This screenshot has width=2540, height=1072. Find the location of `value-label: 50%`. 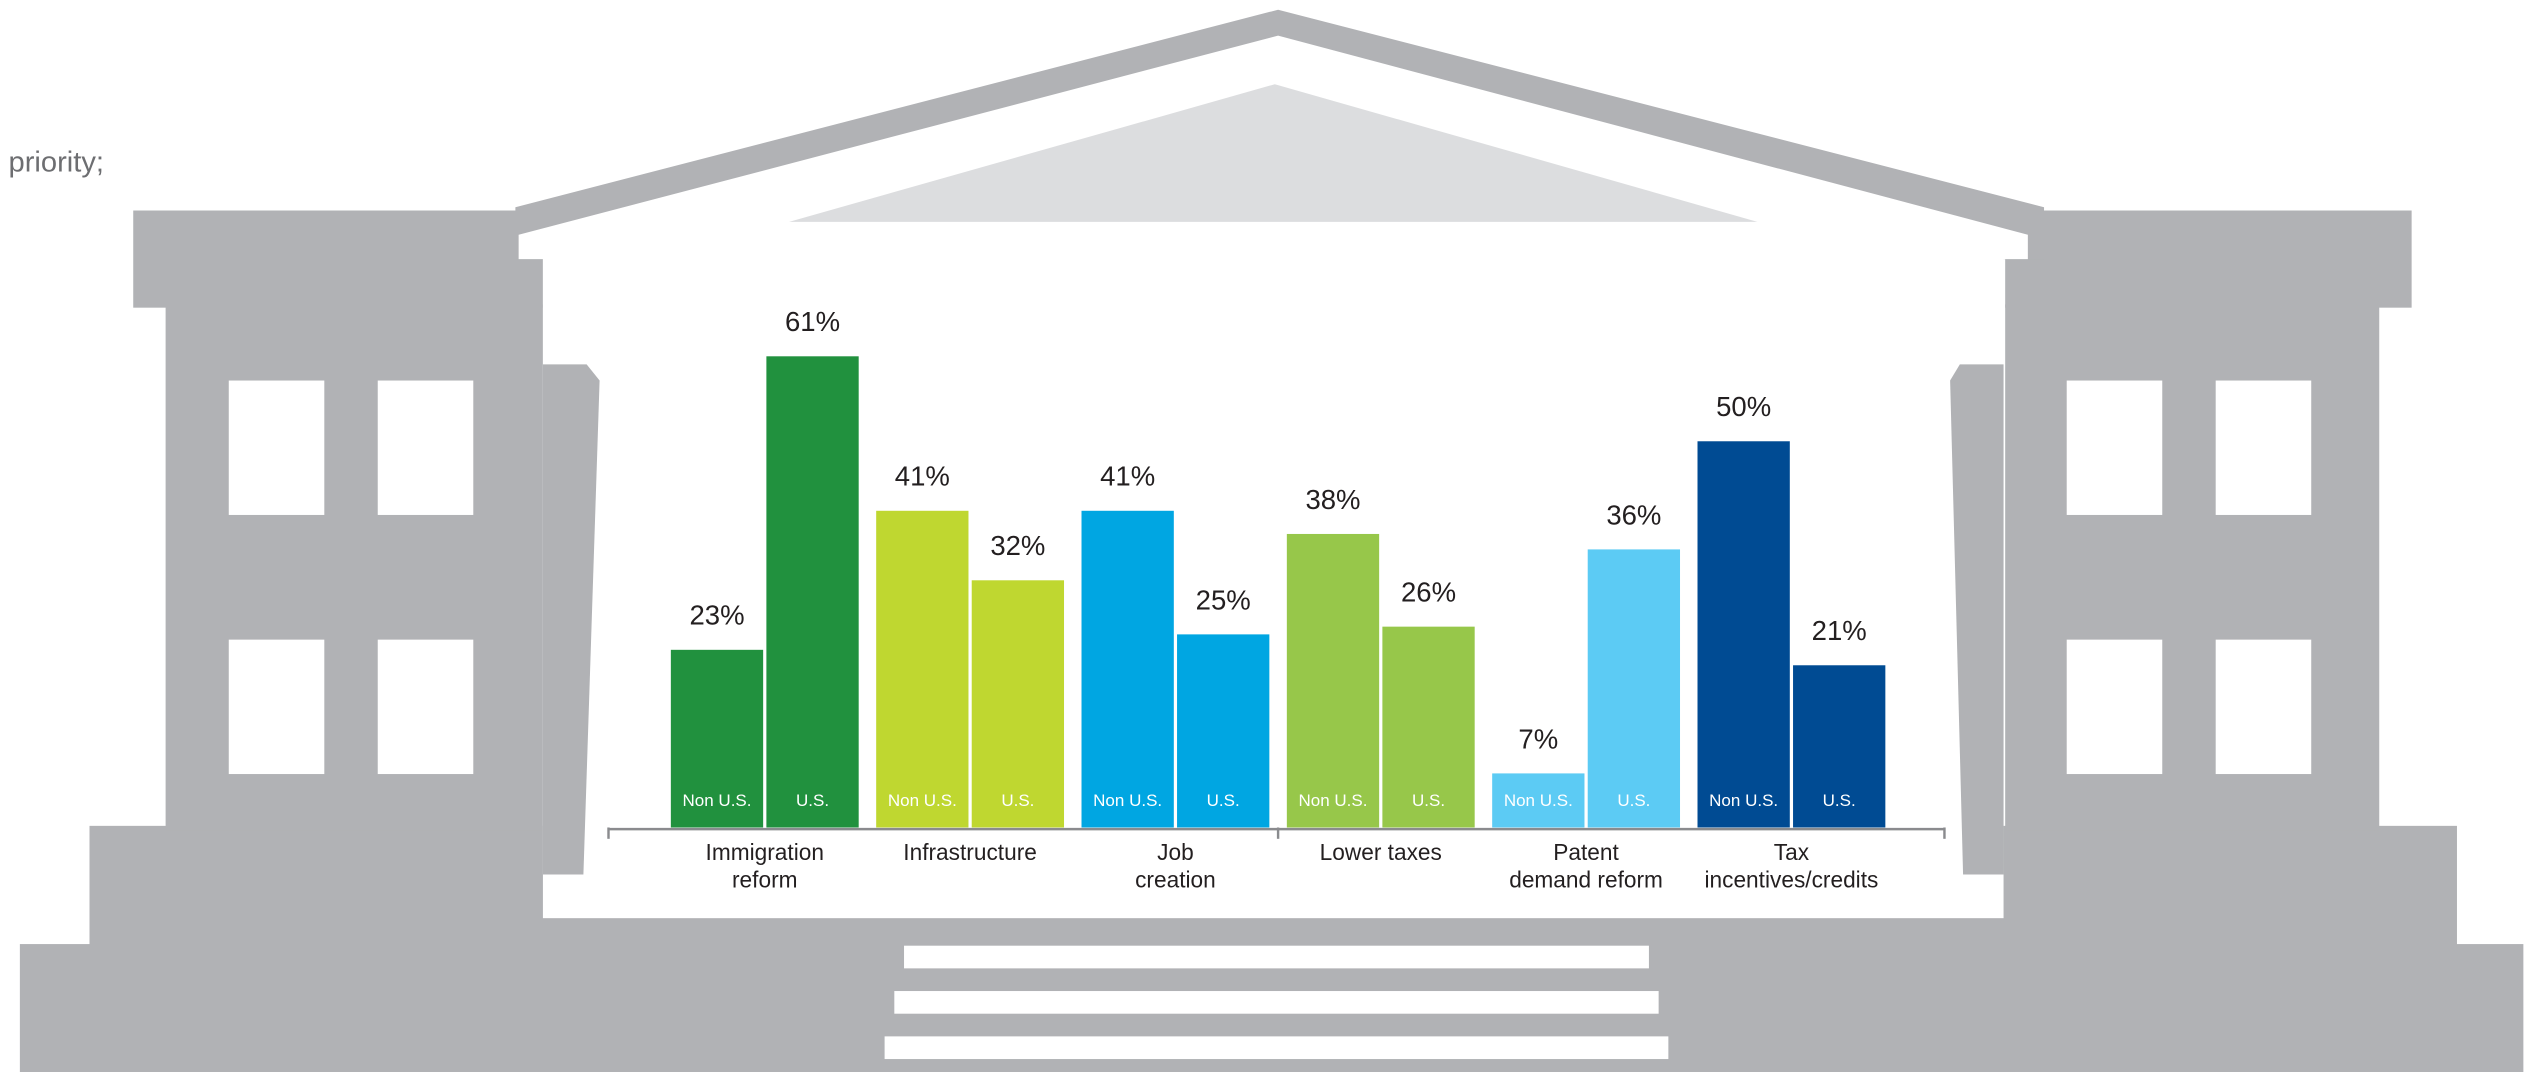

value-label: 50% is located at coordinates (1743, 406).